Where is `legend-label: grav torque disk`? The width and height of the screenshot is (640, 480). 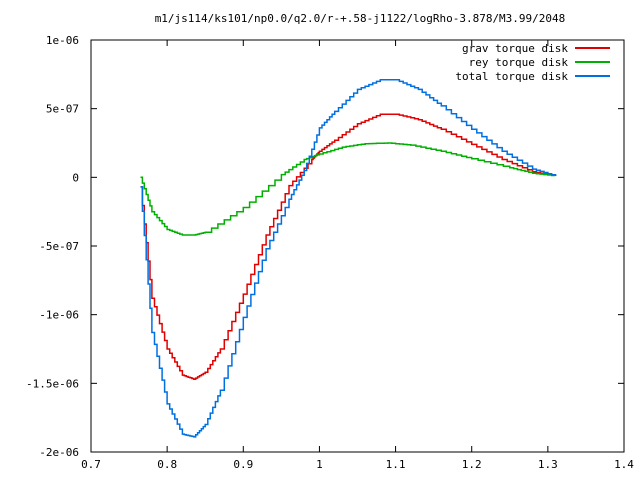 legend-label: grav torque disk is located at coordinates (515, 48).